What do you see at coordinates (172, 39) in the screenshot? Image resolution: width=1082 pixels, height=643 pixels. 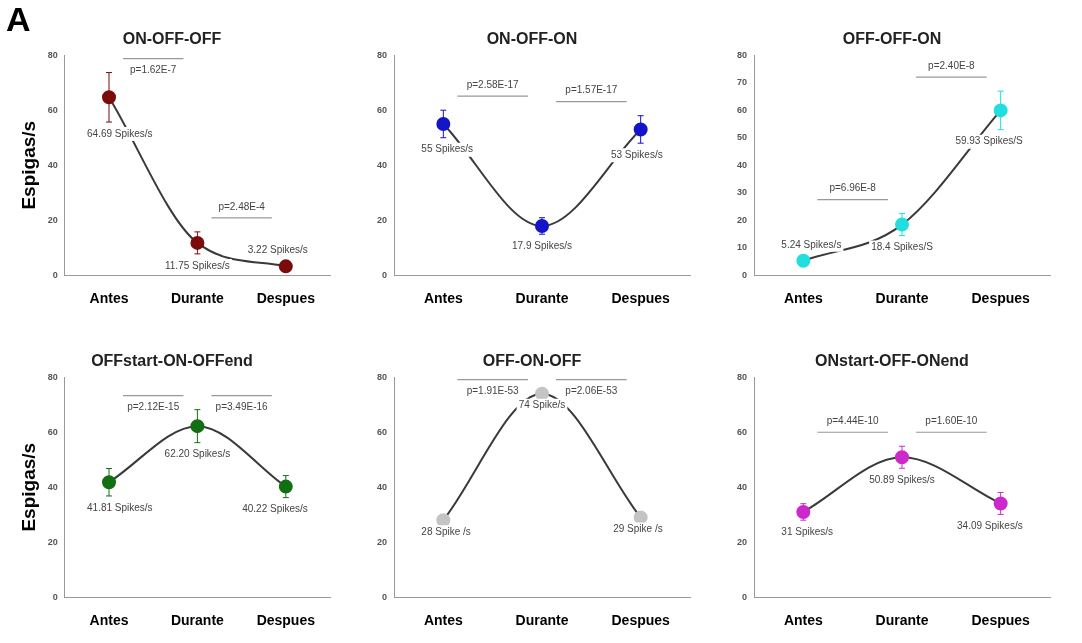 I see `chart-title: ON-OFF-OFF` at bounding box center [172, 39].